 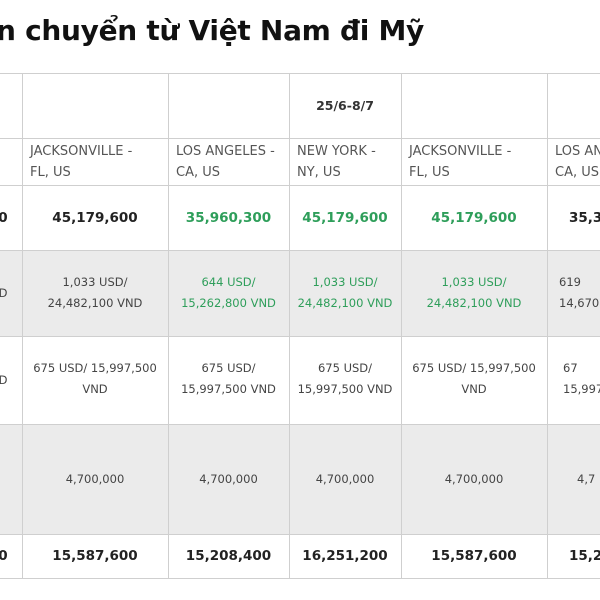 I want to click on cell-value: 15,208,400, so click(x=228, y=556).